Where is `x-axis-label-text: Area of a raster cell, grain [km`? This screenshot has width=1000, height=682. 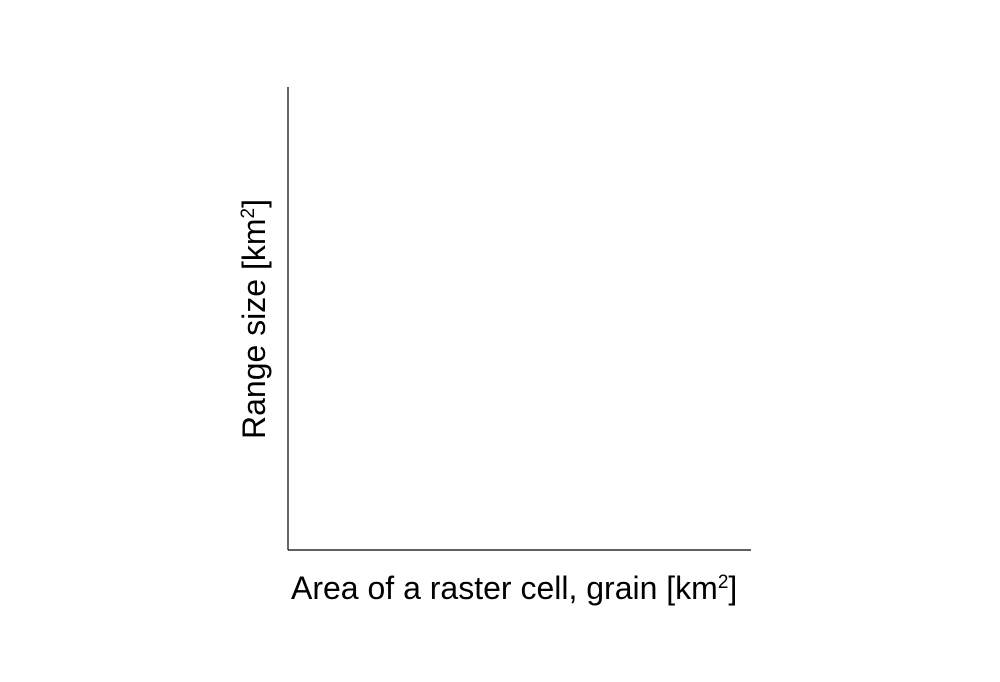
x-axis-label-text: Area of a raster cell, grain [km is located at coordinates (504, 588).